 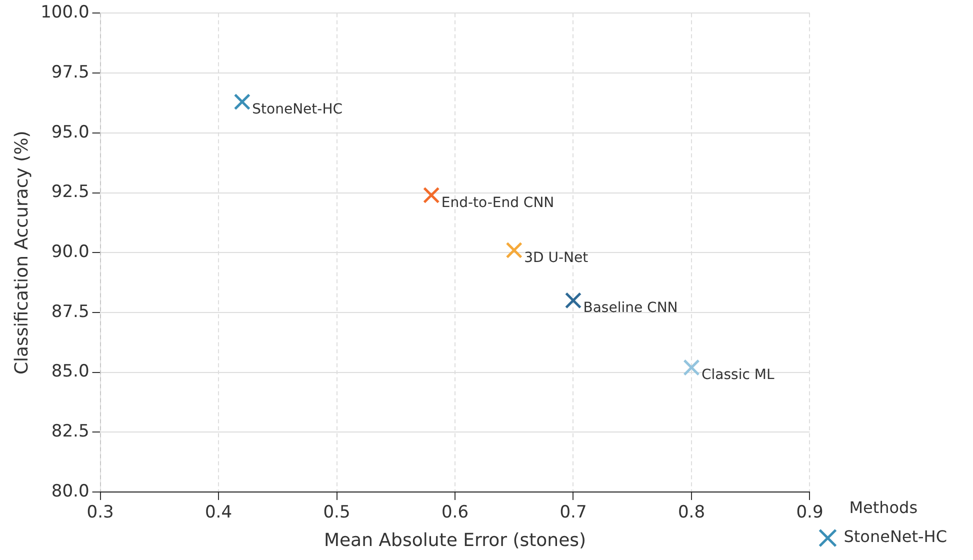 I want to click on y-tick-label: 90.0, so click(x=70, y=252).